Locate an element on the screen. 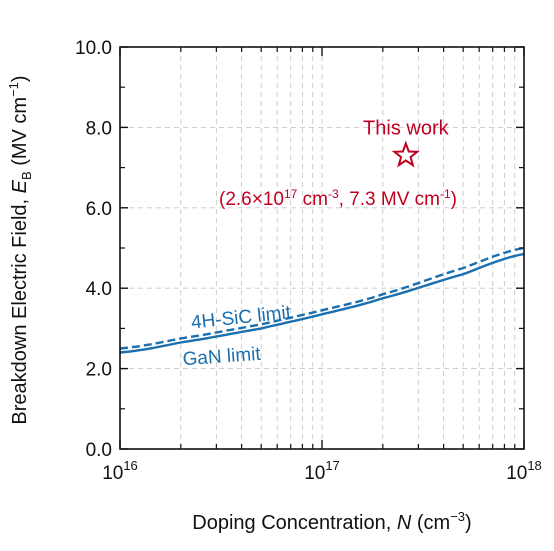 This screenshot has width=554, height=551. y-axis-title: Breakdown Electric Field, EB (MV cm−1) is located at coordinates (20, 249).